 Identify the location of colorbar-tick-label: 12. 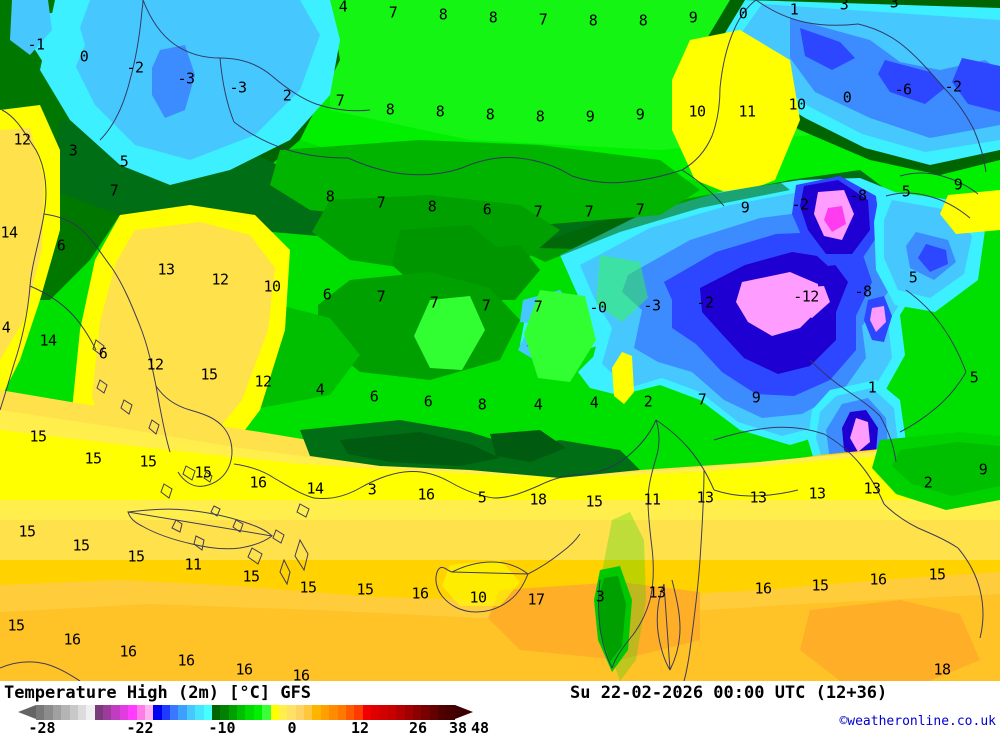
(360, 726).